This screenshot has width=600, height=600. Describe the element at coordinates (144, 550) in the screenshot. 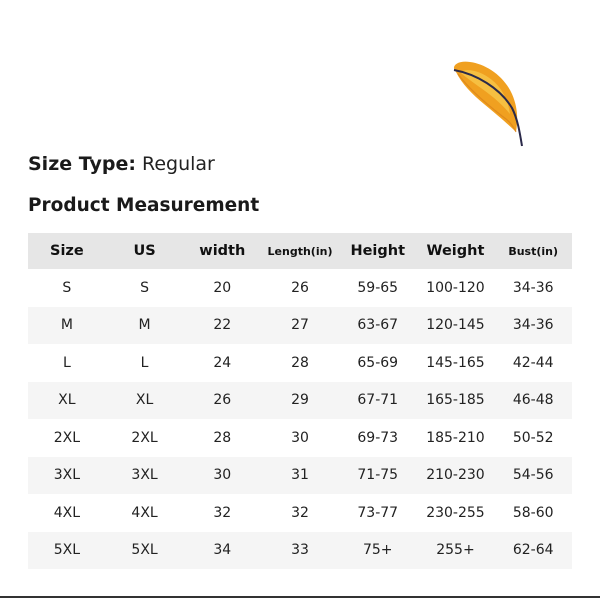

I see `cell-us: 5XL` at that location.